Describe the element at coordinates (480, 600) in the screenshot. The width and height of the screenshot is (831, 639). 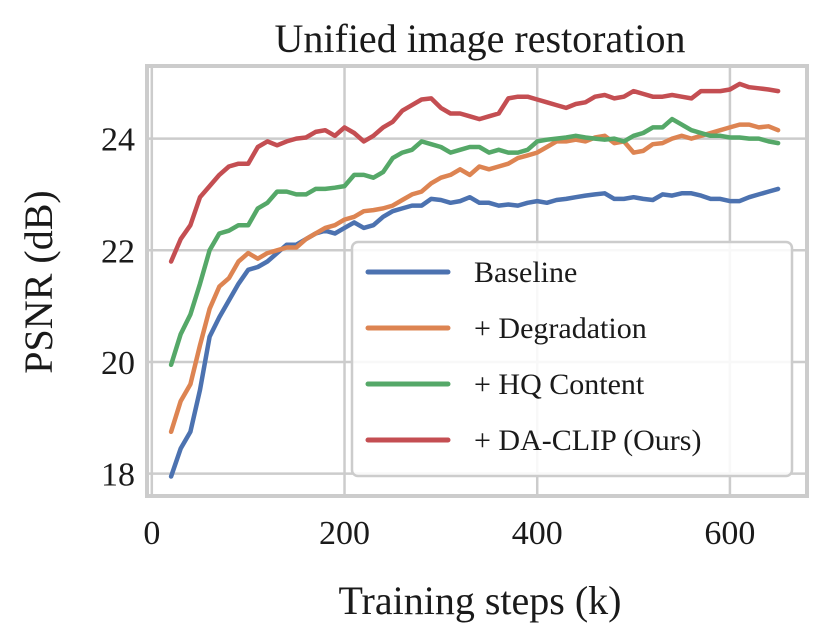
I see `x-axis-label: Training steps (k)` at that location.